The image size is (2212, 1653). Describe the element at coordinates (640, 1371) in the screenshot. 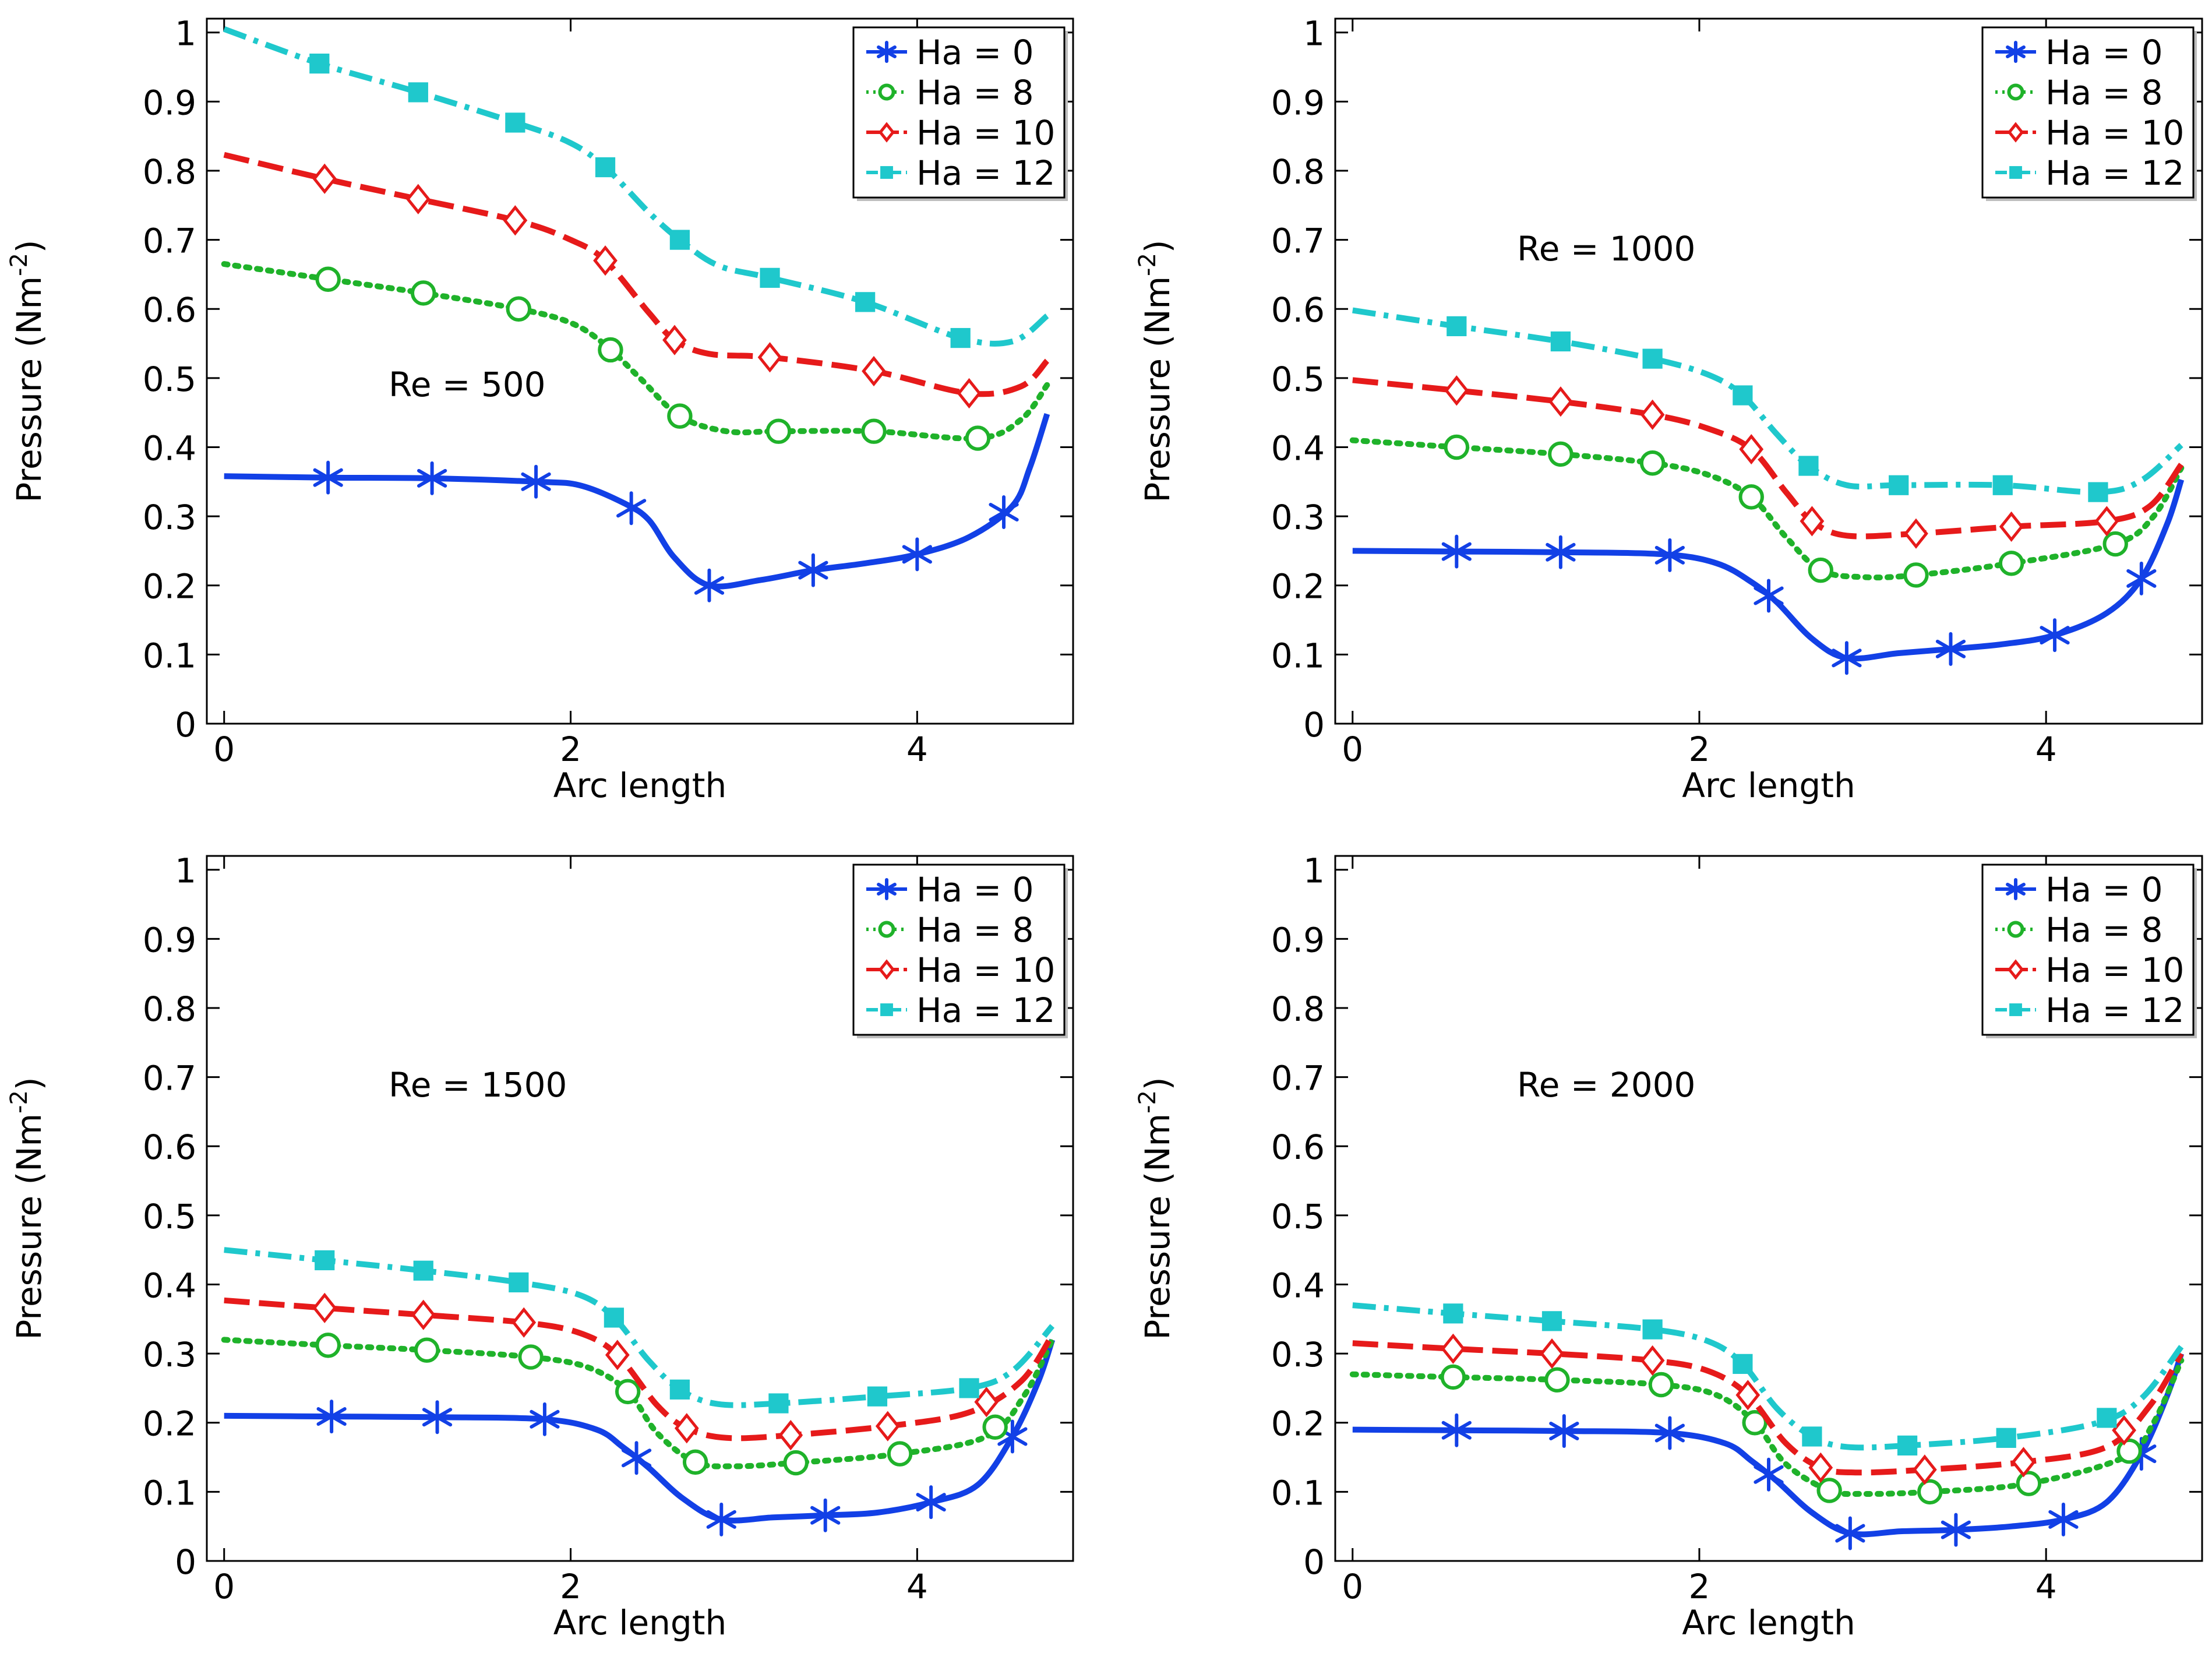

I see `series-ha10` at that location.